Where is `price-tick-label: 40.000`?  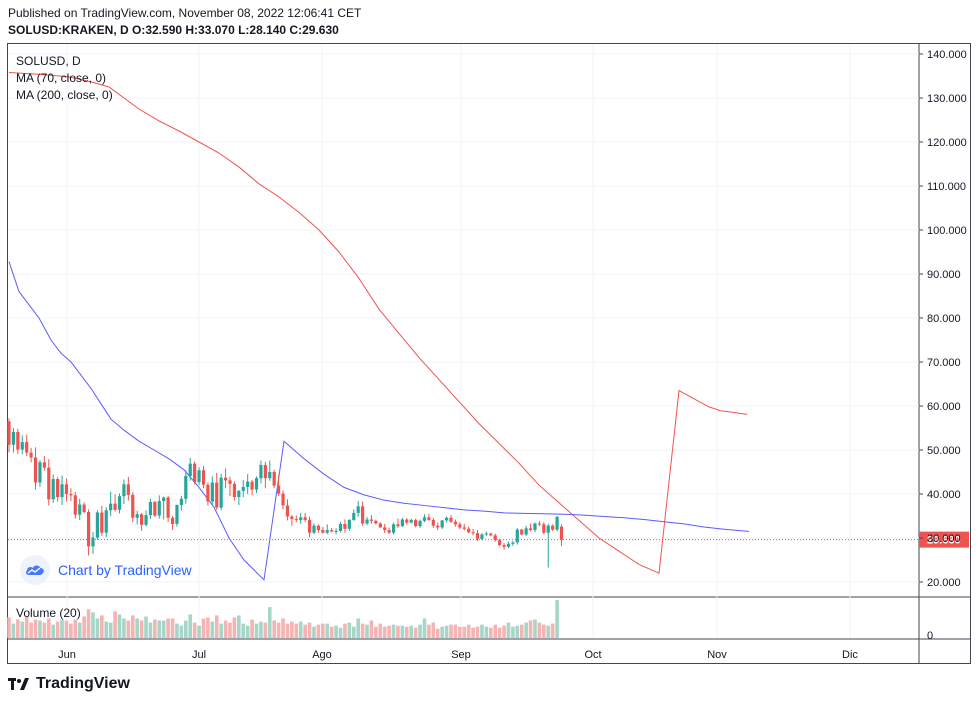
price-tick-label: 40.000 is located at coordinates (944, 495).